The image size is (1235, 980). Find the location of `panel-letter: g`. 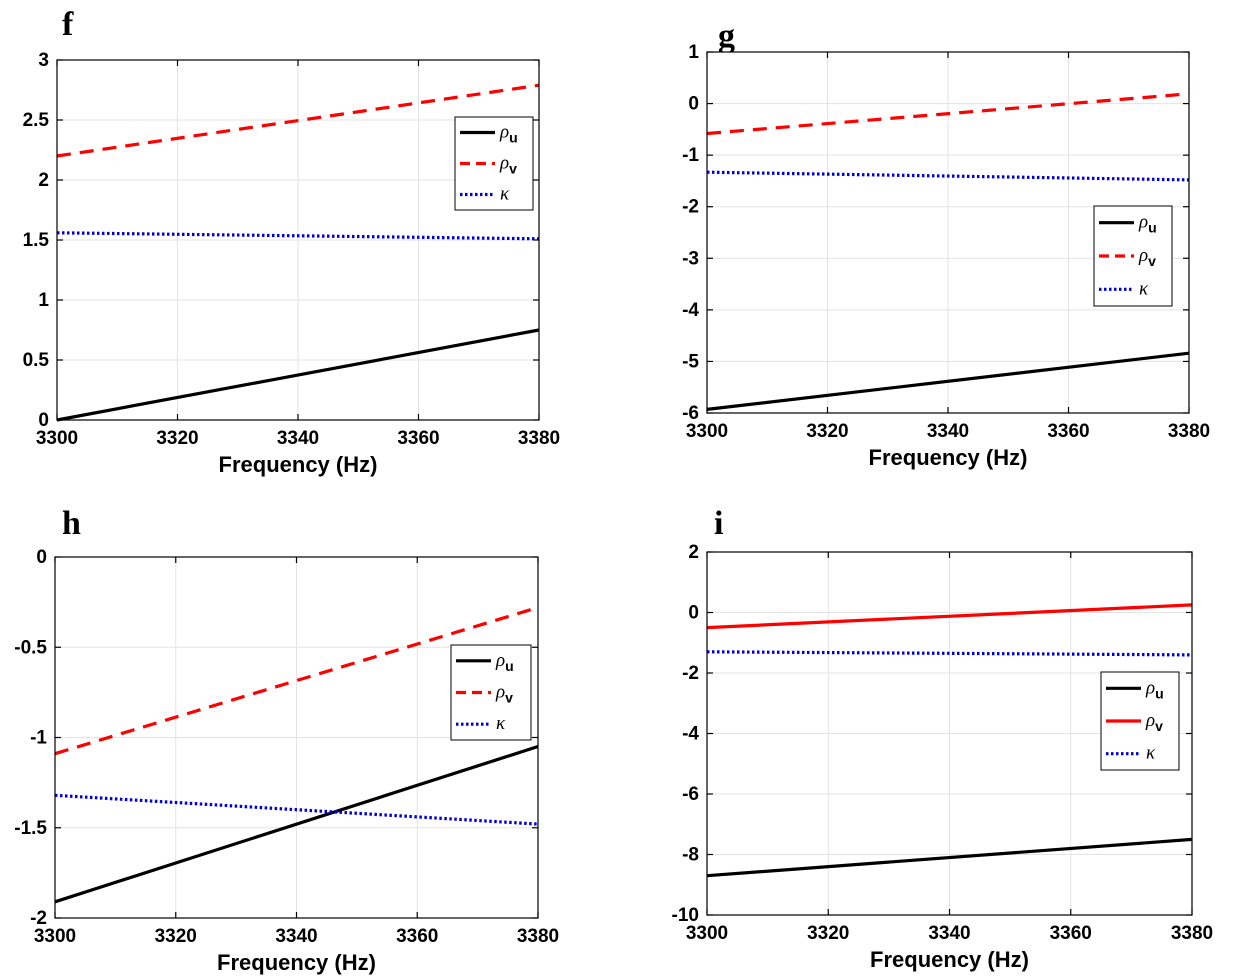

panel-letter: g is located at coordinates (726, 36).